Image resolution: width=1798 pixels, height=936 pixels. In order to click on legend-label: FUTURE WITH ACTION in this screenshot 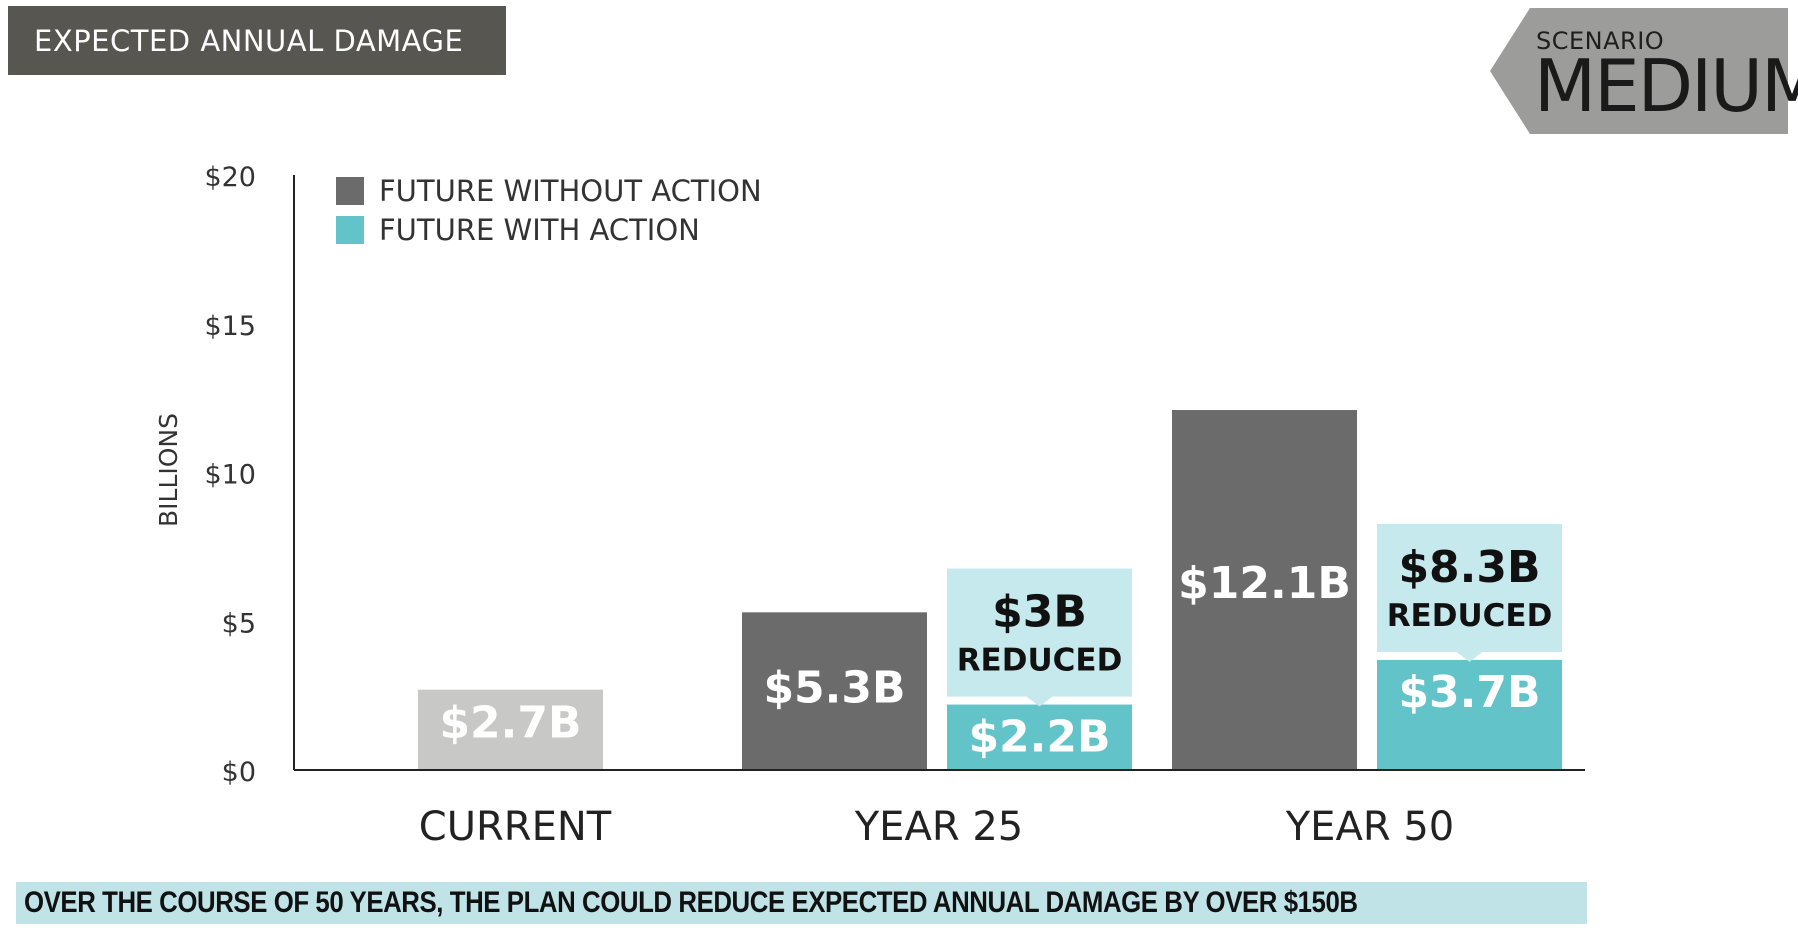, I will do `click(539, 230)`.